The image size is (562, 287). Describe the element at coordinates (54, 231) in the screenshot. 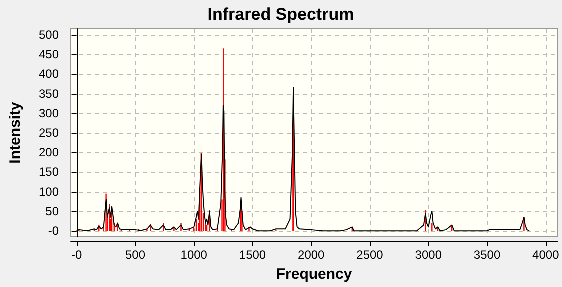

I see `y-tick-label: -0` at that location.